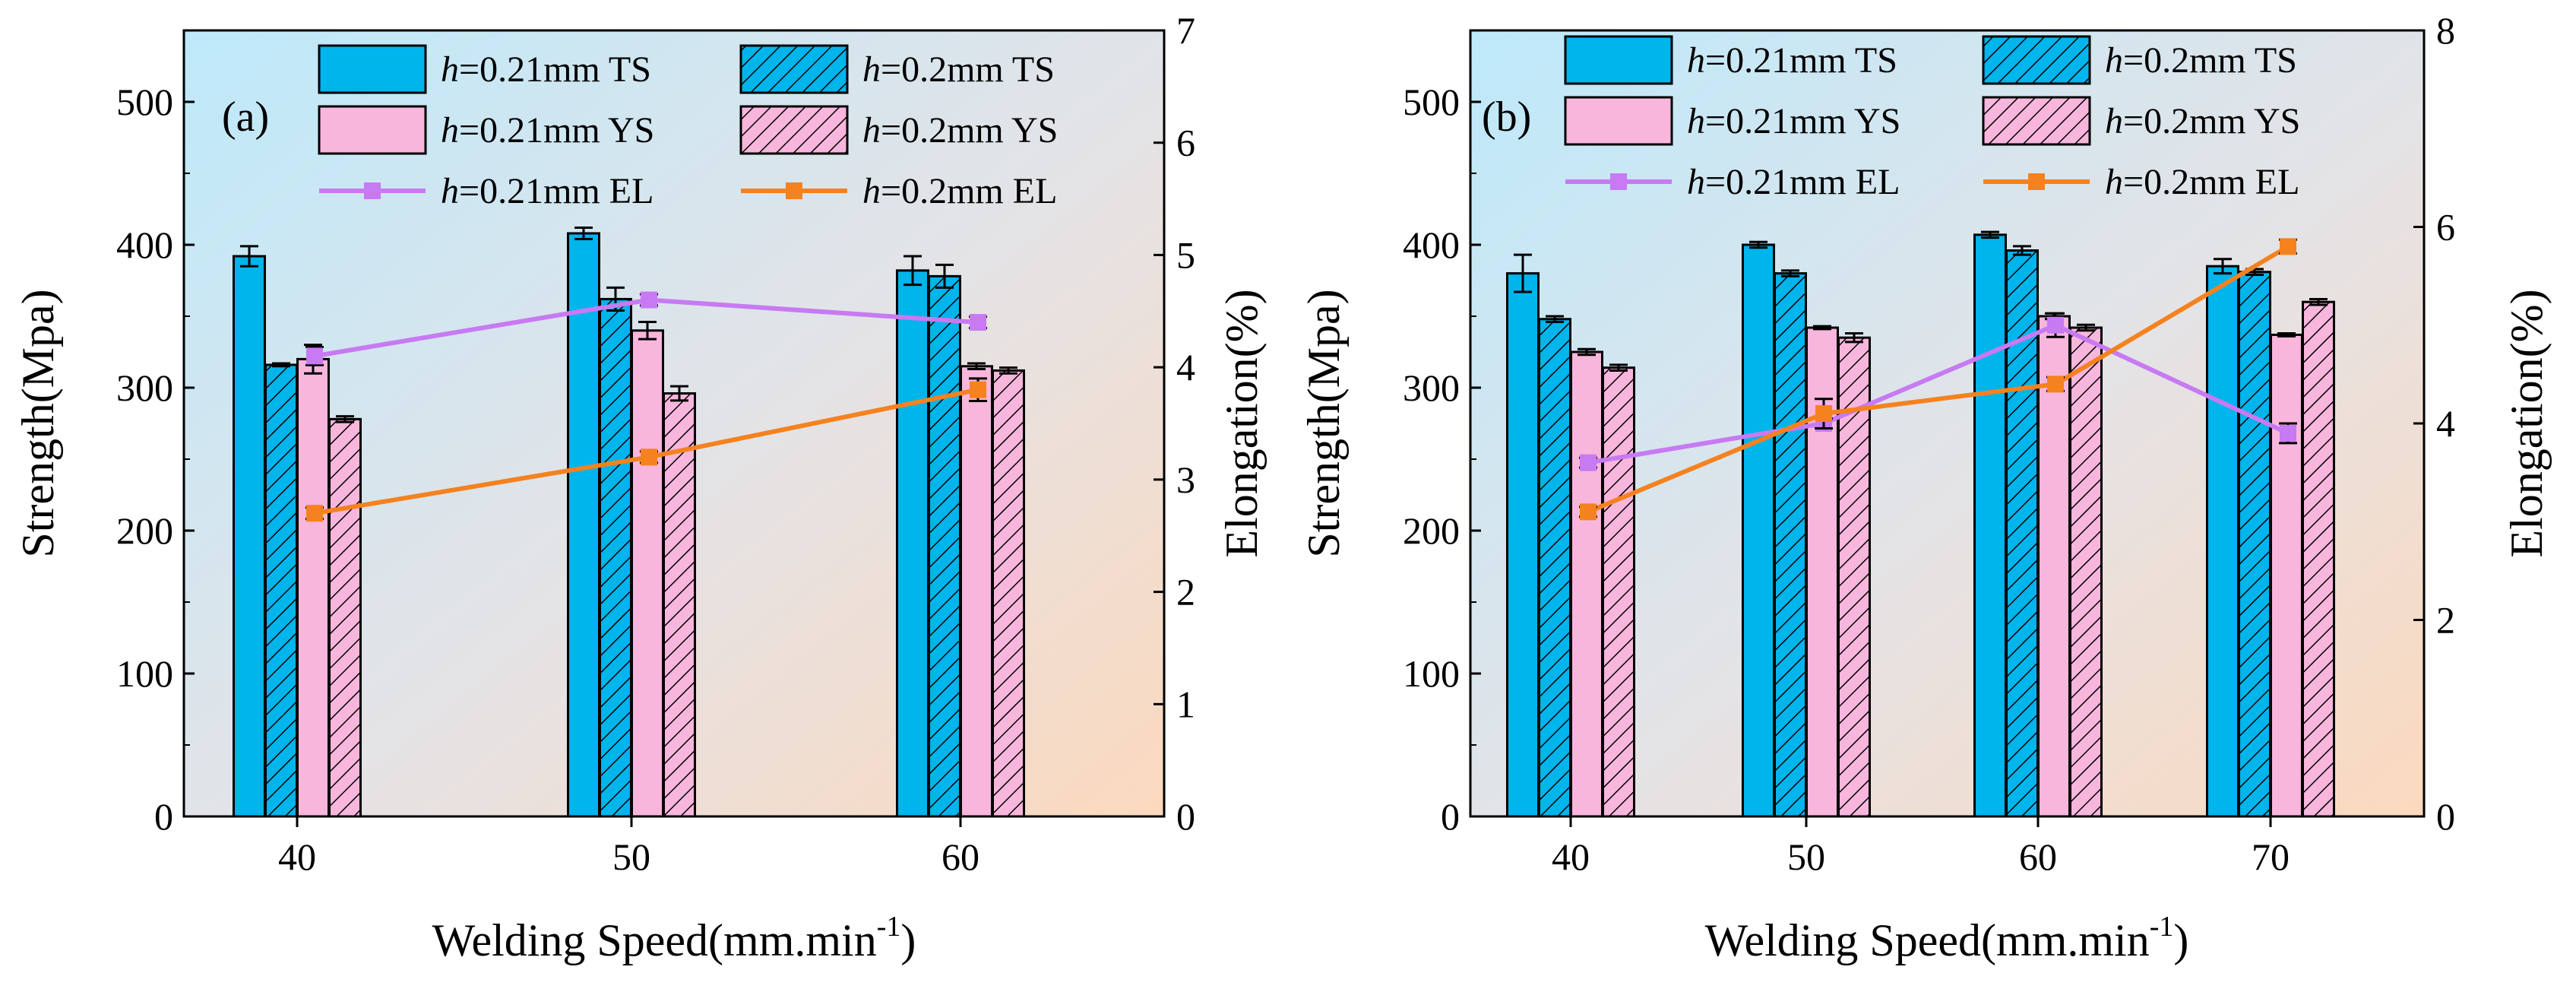  I want to click on lines-group, so click(646, 407).